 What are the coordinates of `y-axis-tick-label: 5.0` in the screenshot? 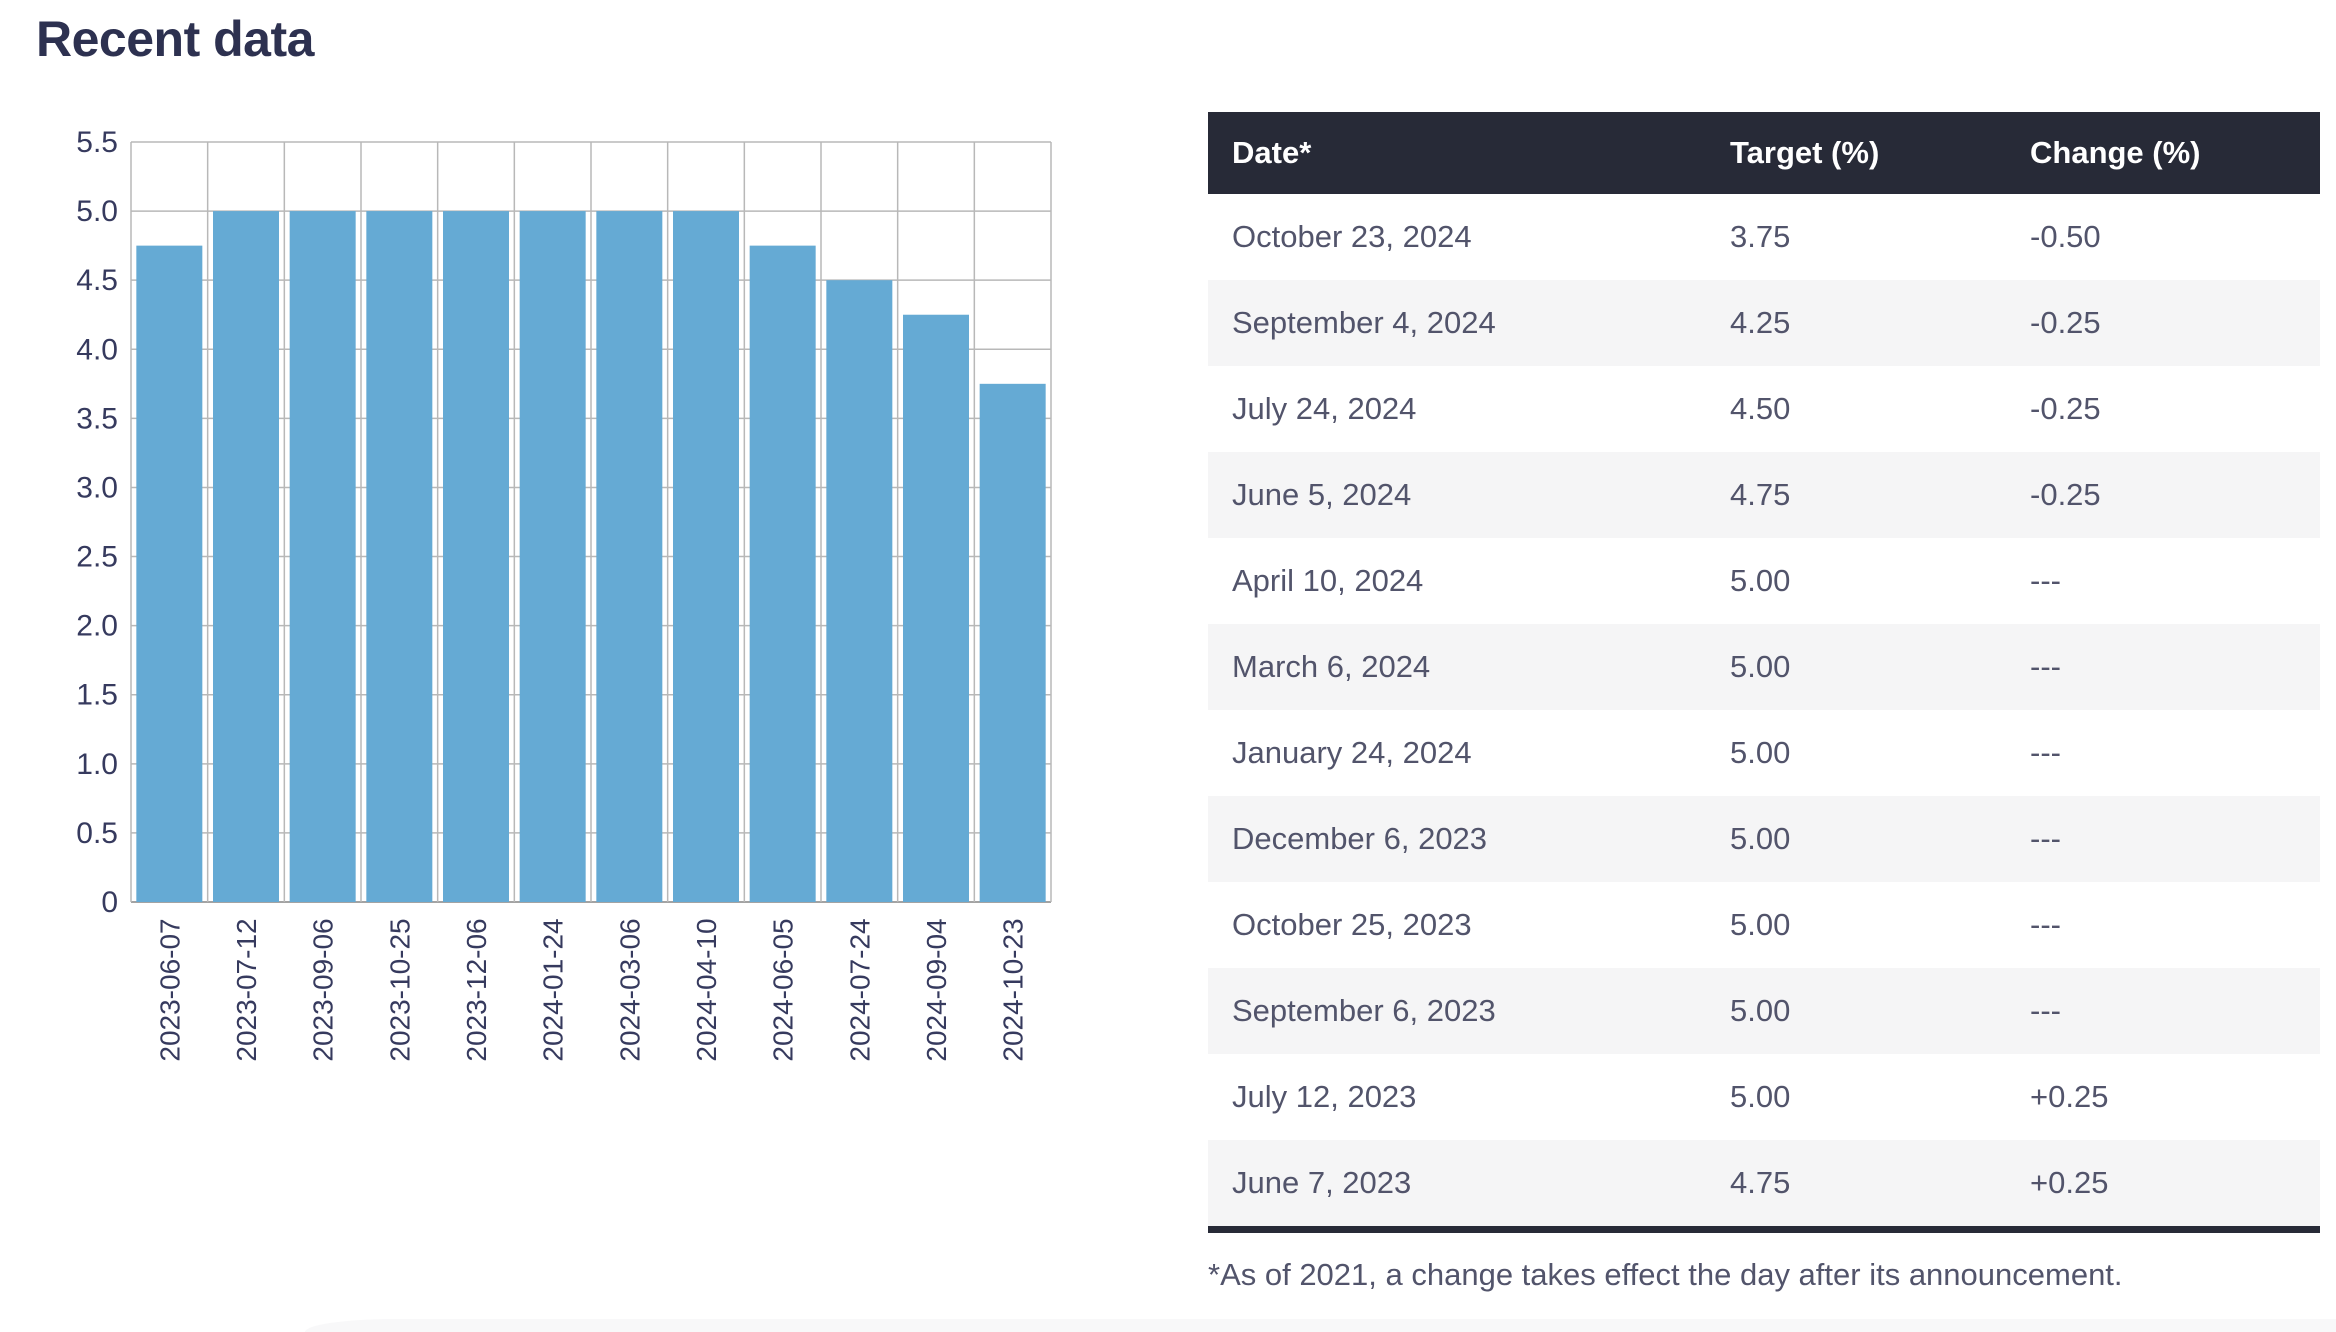 It's located at (97, 211).